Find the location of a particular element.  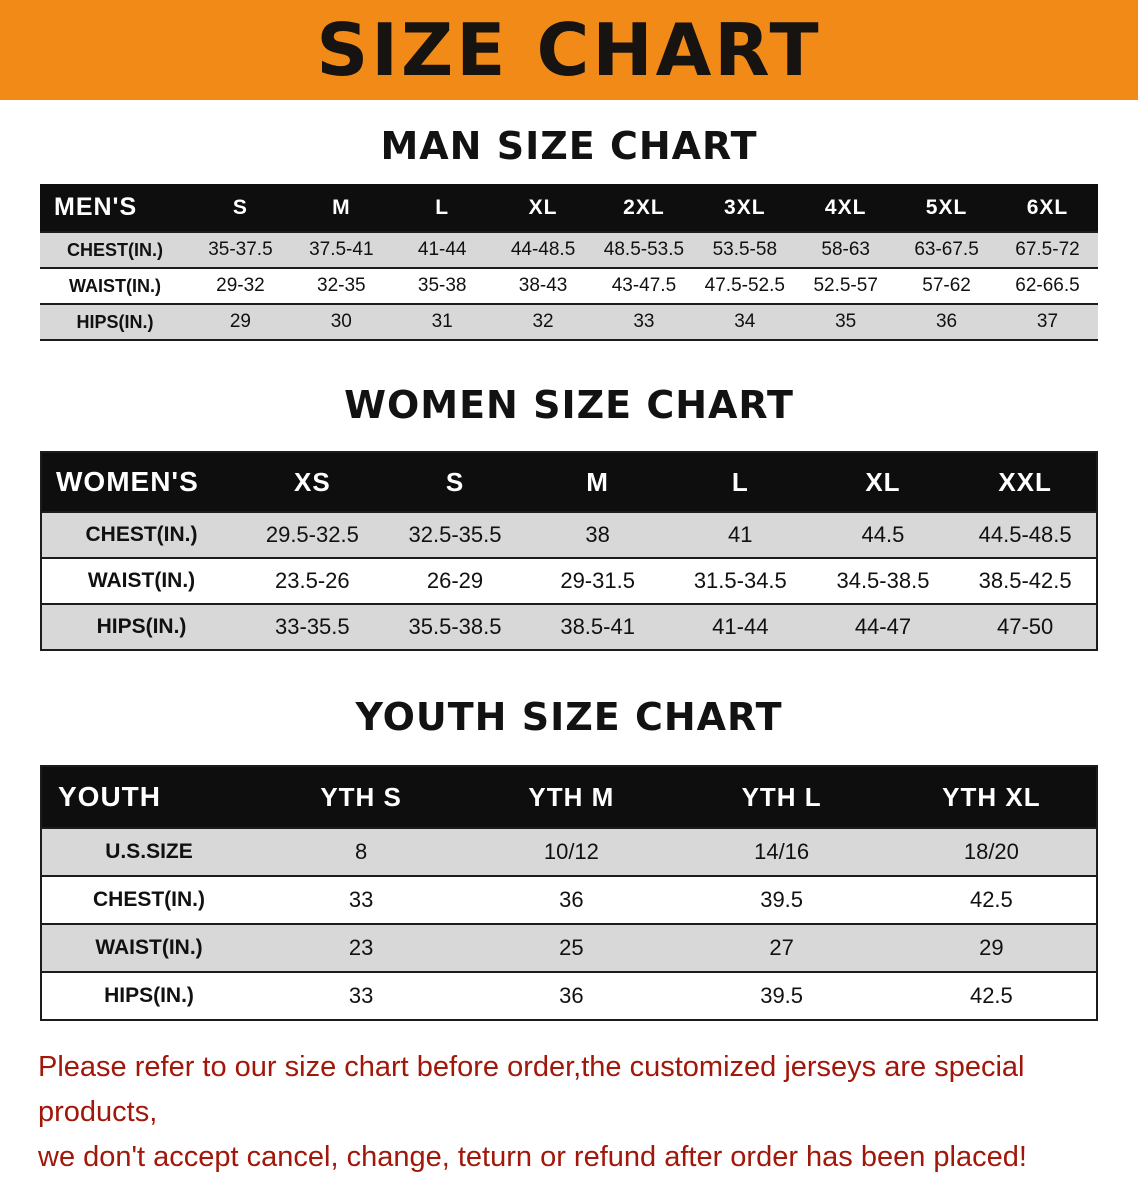

youth-table-row: CHEST(IN.) 33 36 39.5 42.5 is located at coordinates (569, 900).